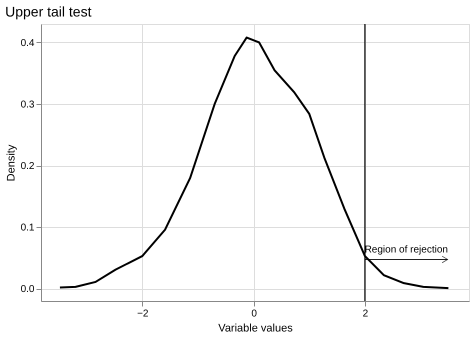 Image resolution: width=474 pixels, height=338 pixels. What do you see at coordinates (12, 163) in the screenshot?
I see `y-axis-title: Density` at bounding box center [12, 163].